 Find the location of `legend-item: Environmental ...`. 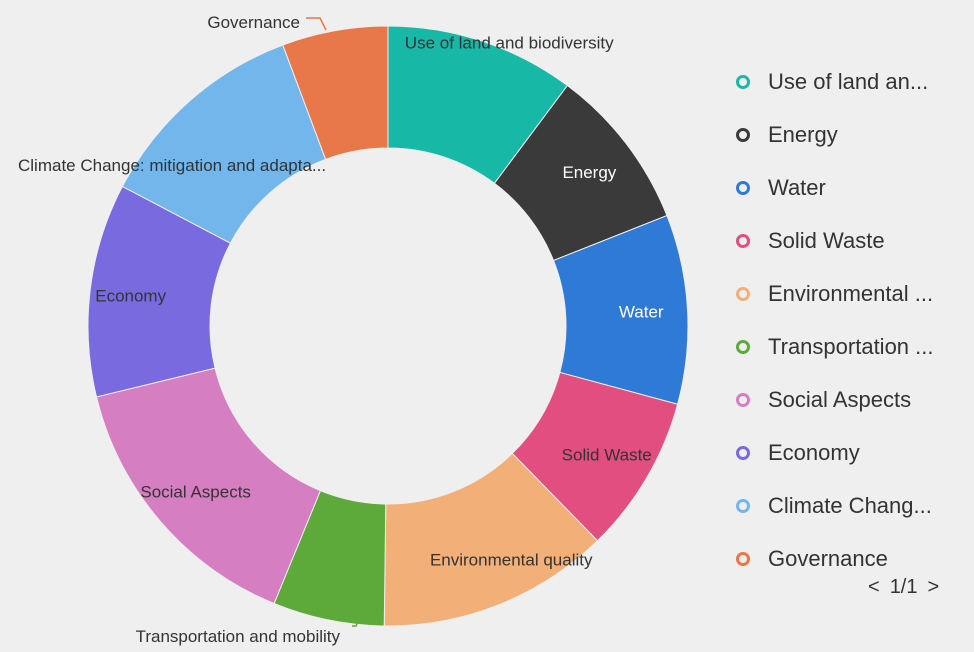

legend-item: Environmental ... is located at coordinates (834, 294).